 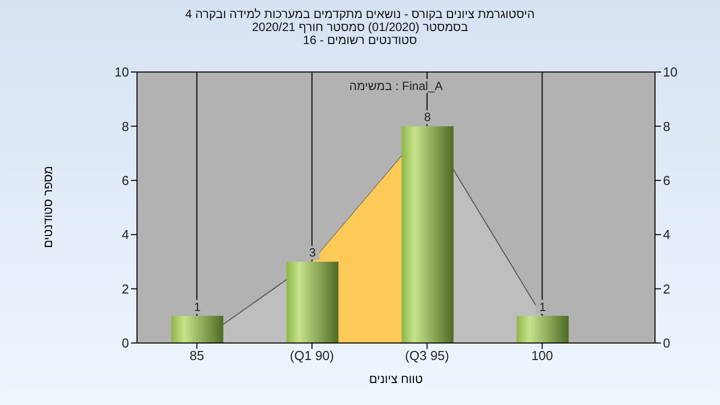 What do you see at coordinates (197, 356) in the screenshot?
I see `x-tick-label: 85` at bounding box center [197, 356].